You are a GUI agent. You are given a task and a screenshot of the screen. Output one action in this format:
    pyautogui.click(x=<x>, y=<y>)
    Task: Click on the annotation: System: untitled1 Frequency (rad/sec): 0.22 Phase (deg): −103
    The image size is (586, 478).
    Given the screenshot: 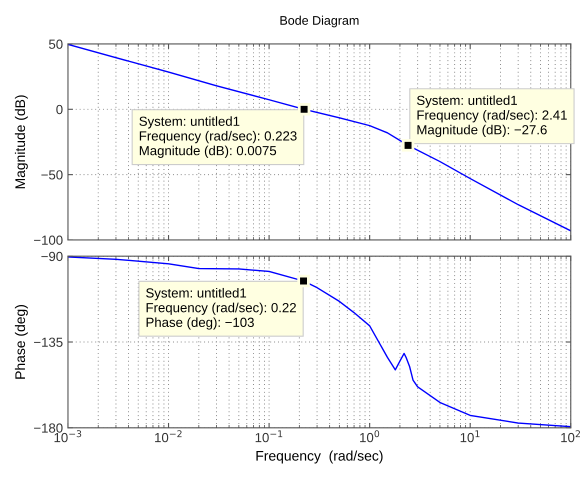 What is the action you would take?
    pyautogui.click(x=221, y=309)
    